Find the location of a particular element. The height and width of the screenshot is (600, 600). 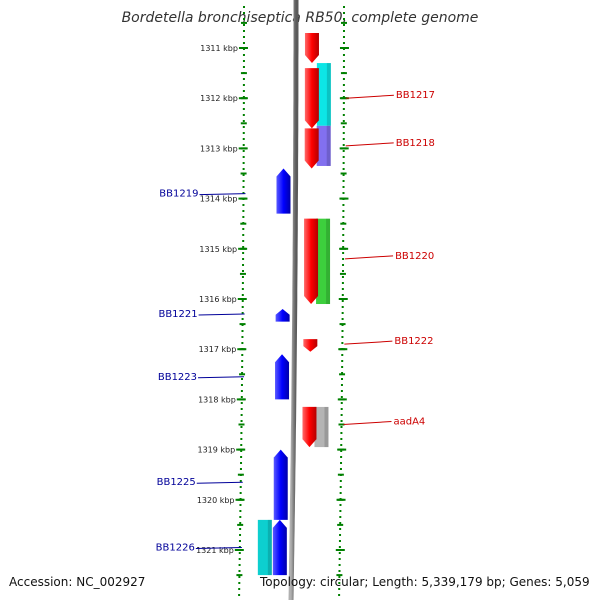

accession-text: Accession: NC_002927 is located at coordinates (77, 582).